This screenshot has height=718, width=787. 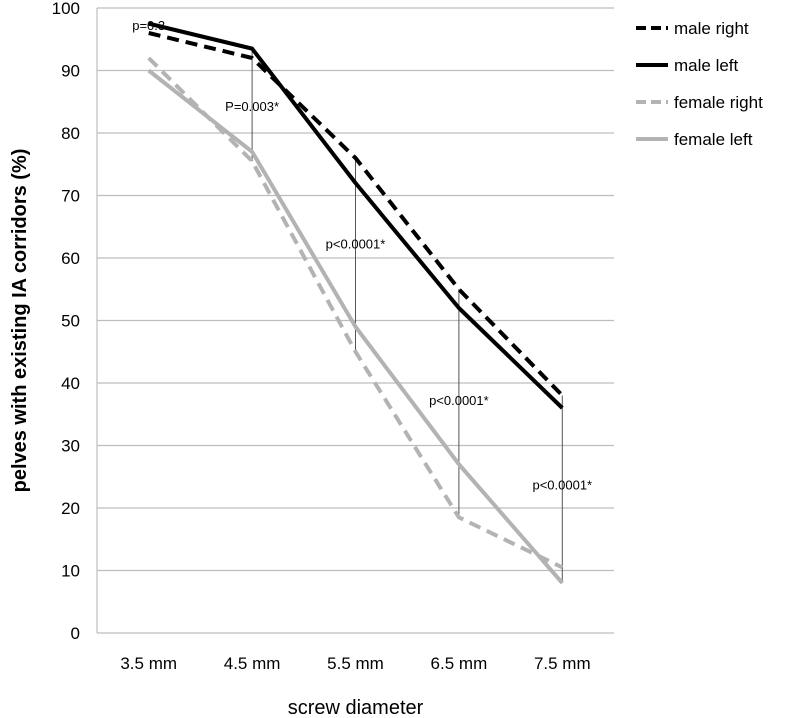 What do you see at coordinates (75, 633) in the screenshot?
I see `y-tick-label: 0` at bounding box center [75, 633].